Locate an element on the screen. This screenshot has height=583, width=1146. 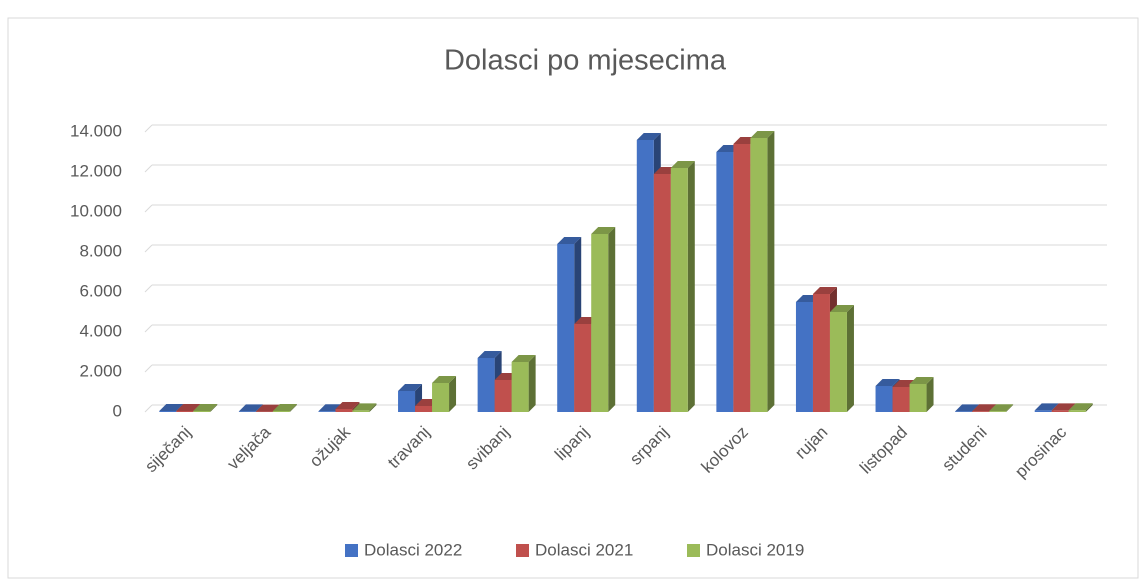
legend-label: Dolasci 2019 is located at coordinates (755, 549).